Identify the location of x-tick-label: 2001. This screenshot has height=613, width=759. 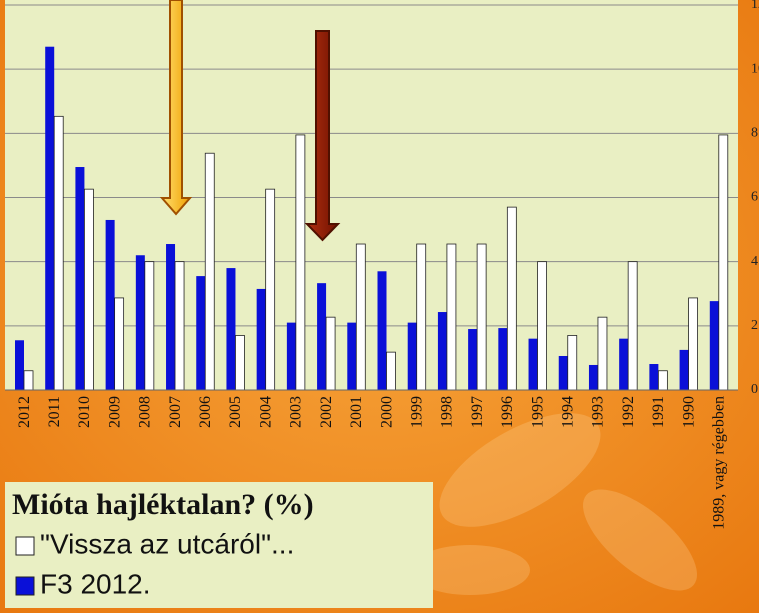
(356, 412).